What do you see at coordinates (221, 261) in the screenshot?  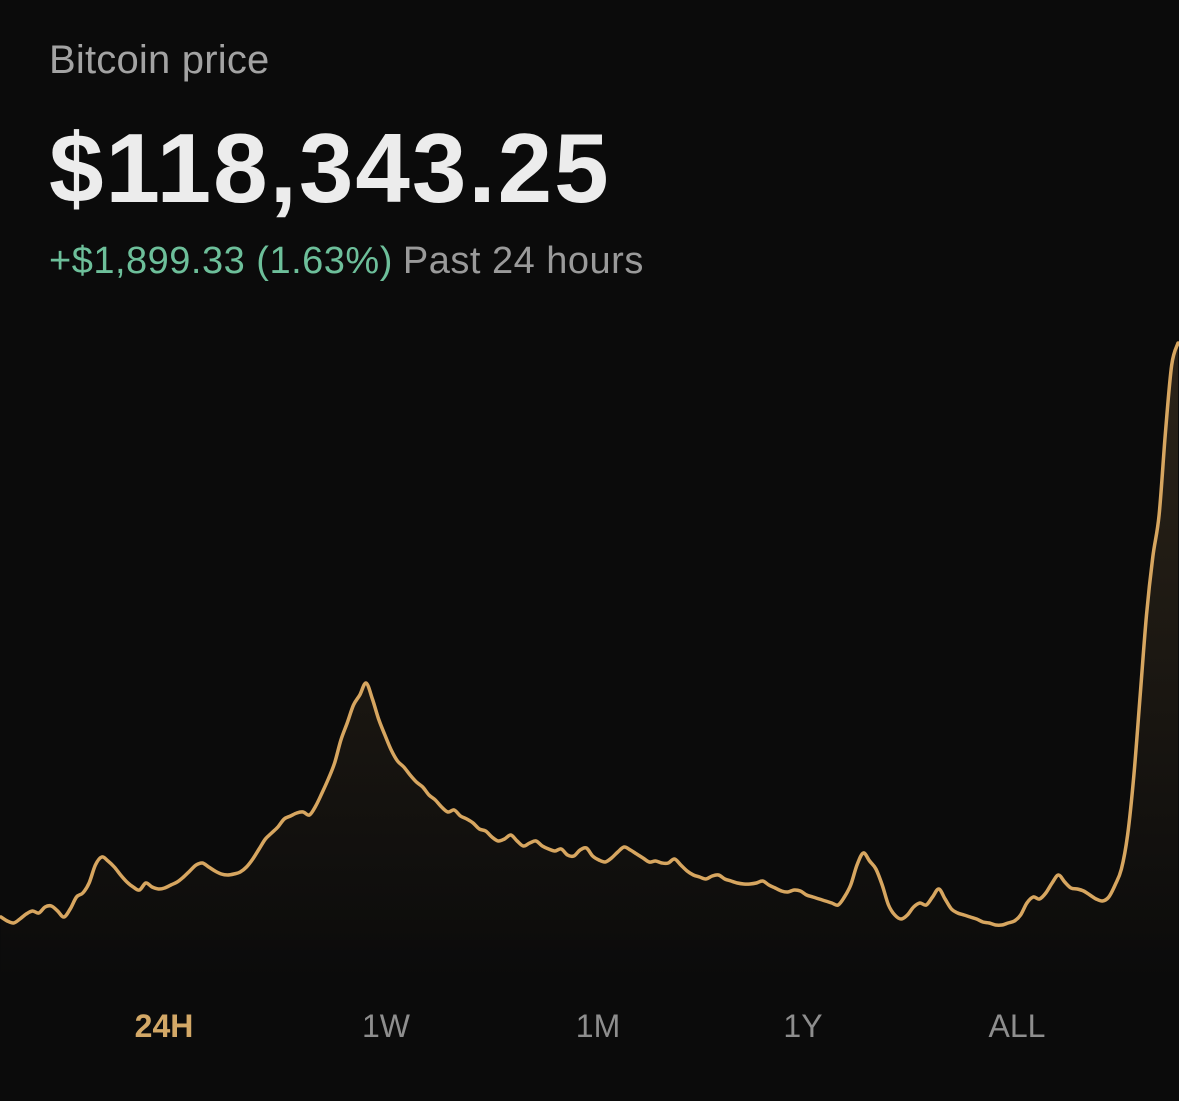 I see `price-change: +$1,899.33 (1.63%)` at bounding box center [221, 261].